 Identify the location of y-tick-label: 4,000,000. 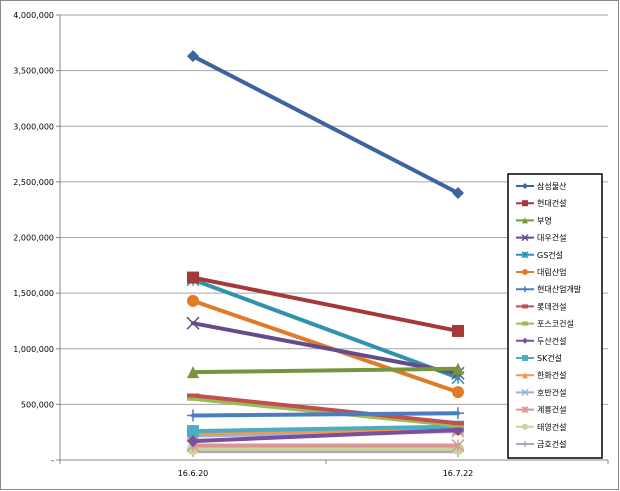
(33, 15).